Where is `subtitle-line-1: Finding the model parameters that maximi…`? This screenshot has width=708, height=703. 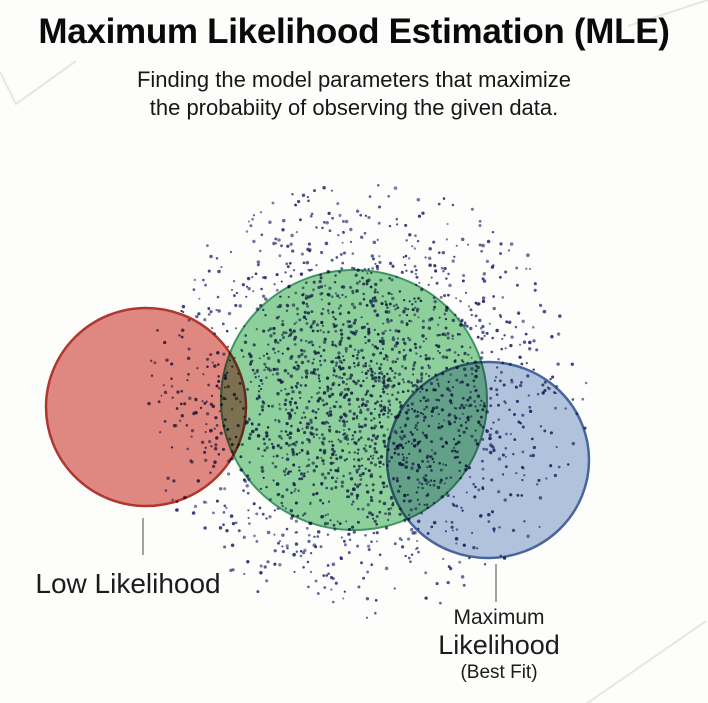
subtitle-line-1: Finding the model parameters that maximi… is located at coordinates (354, 79).